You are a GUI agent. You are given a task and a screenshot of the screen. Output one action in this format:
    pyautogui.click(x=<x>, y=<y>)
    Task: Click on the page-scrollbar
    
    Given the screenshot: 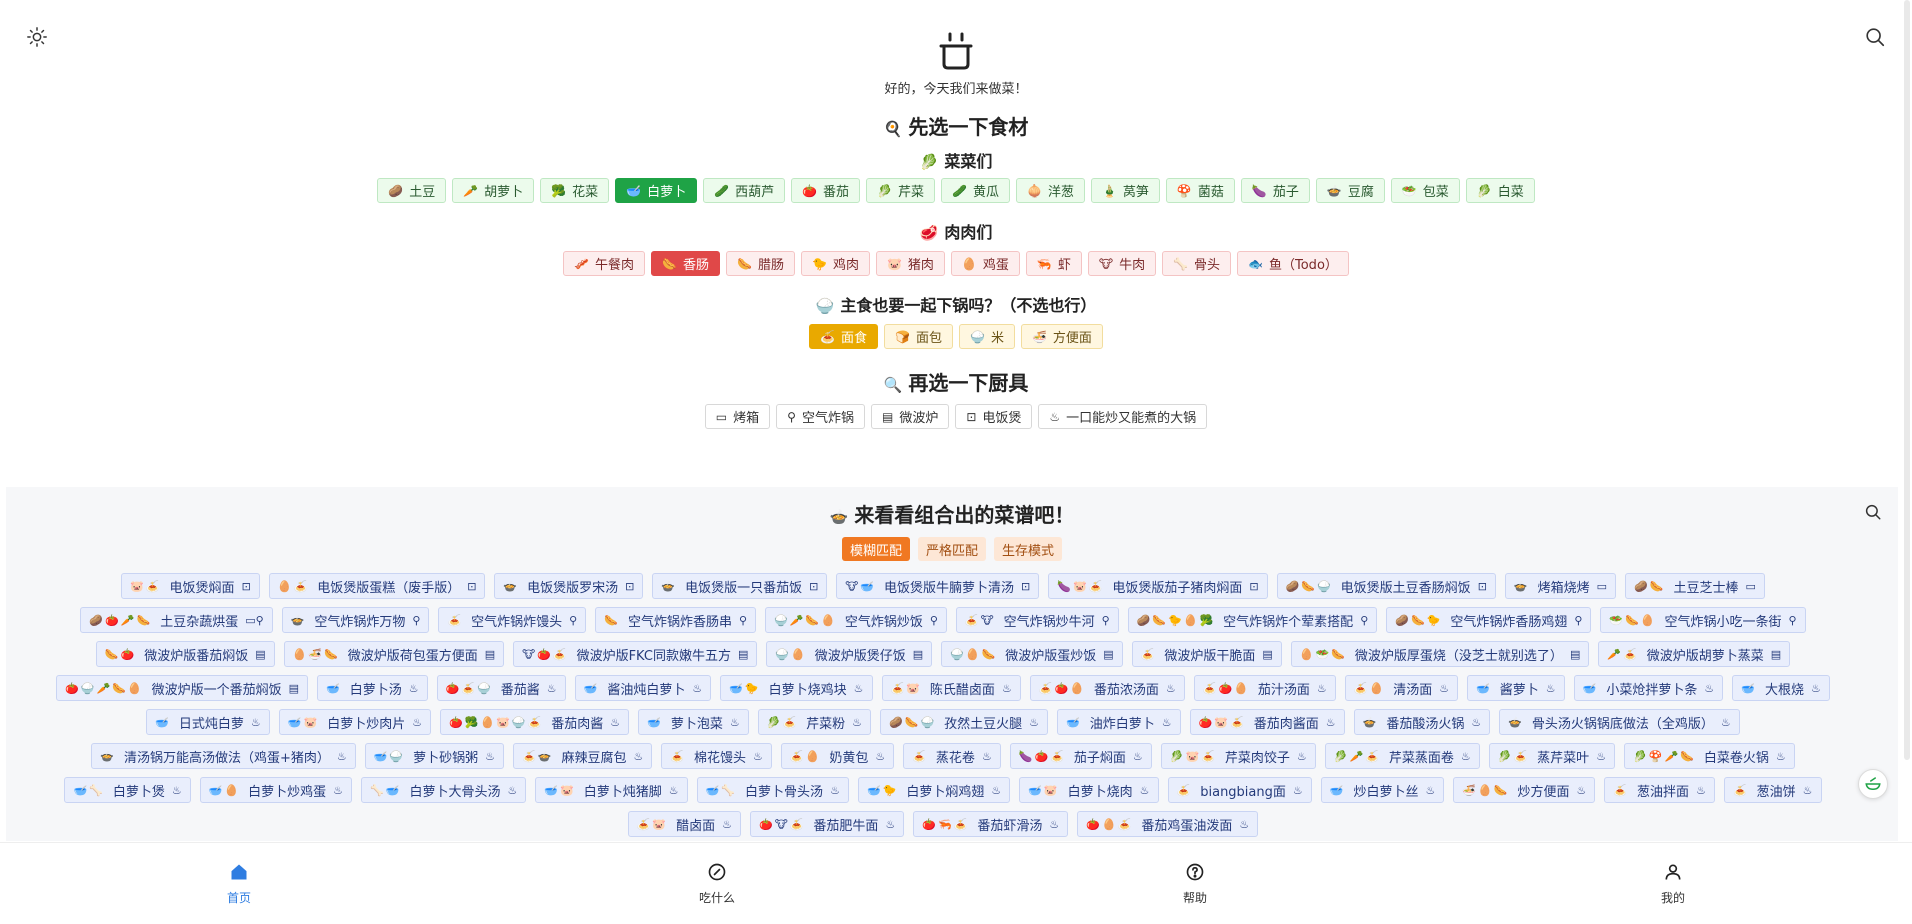 What is the action you would take?
    pyautogui.click(x=1907, y=380)
    